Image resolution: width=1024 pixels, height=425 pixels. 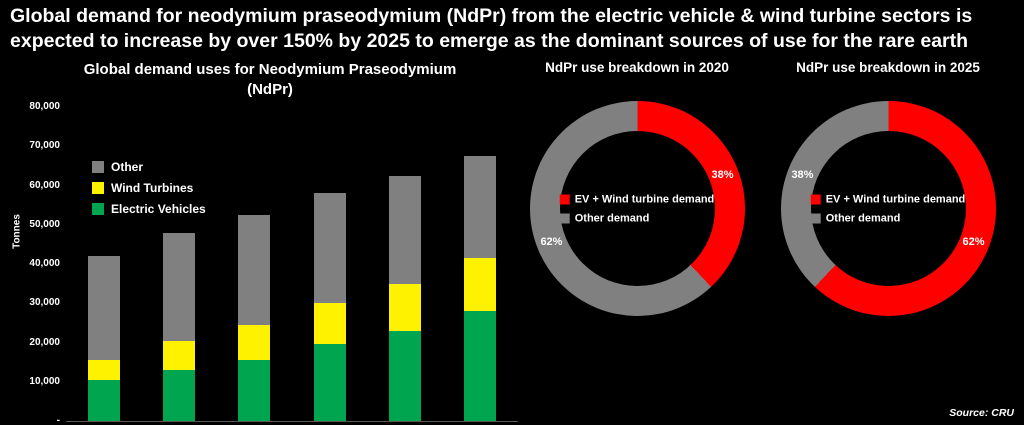 I want to click on legend-item-wind-turbines: Wind Turbines, so click(x=149, y=188).